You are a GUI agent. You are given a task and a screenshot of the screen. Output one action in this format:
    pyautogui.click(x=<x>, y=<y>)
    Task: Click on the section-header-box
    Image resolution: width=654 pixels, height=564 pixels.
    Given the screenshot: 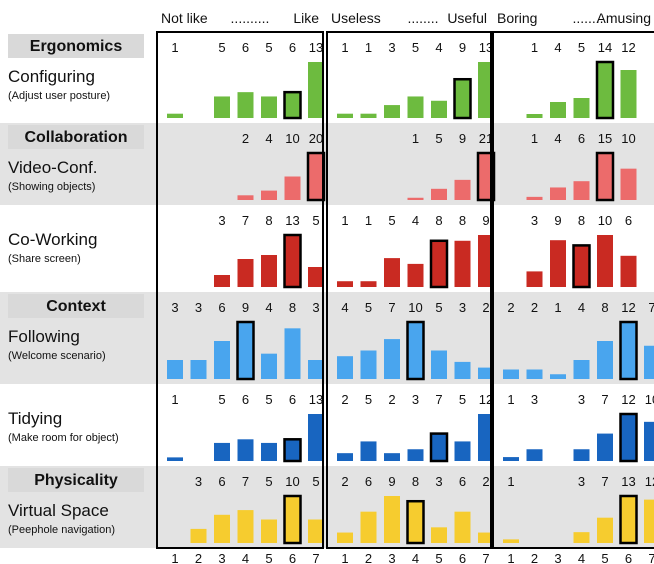 What is the action you would take?
    pyautogui.click(x=76, y=306)
    